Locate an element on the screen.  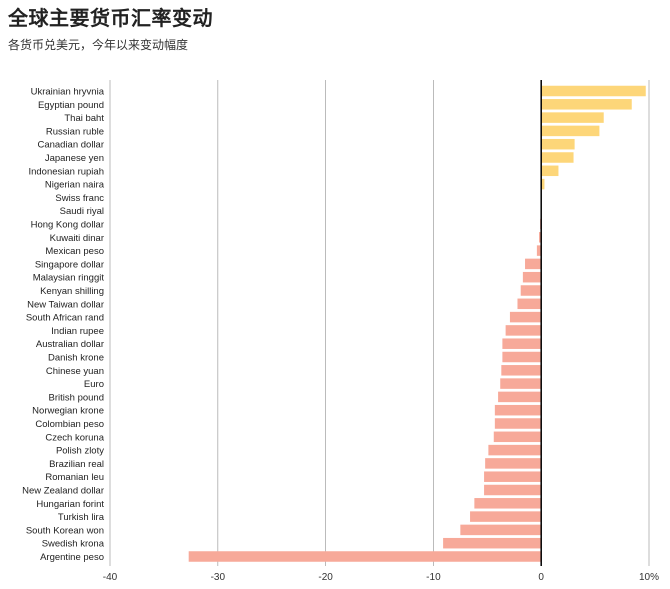
category-label: Japanese yen is located at coordinates (74, 158).